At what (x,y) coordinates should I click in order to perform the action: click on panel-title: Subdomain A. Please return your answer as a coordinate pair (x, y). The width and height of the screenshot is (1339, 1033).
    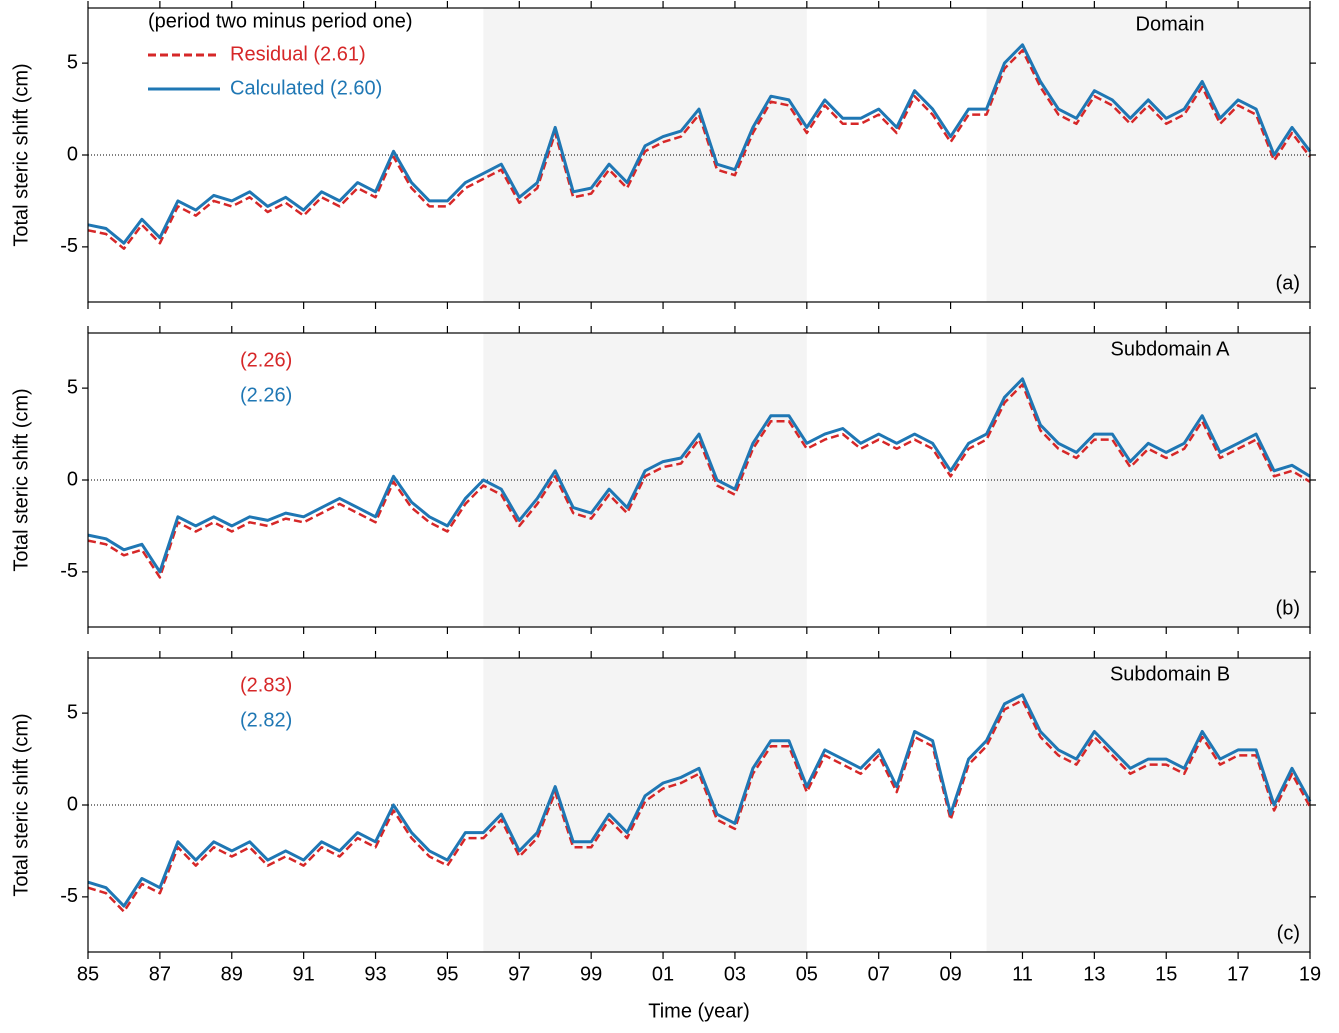
    Looking at the image, I should click on (1171, 349).